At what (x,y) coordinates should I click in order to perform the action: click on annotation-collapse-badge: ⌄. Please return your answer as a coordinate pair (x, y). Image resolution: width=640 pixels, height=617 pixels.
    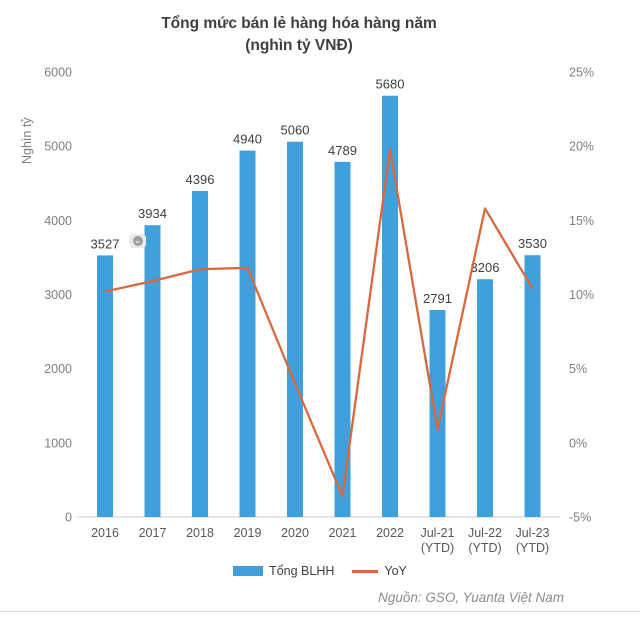
    Looking at the image, I should click on (137, 241).